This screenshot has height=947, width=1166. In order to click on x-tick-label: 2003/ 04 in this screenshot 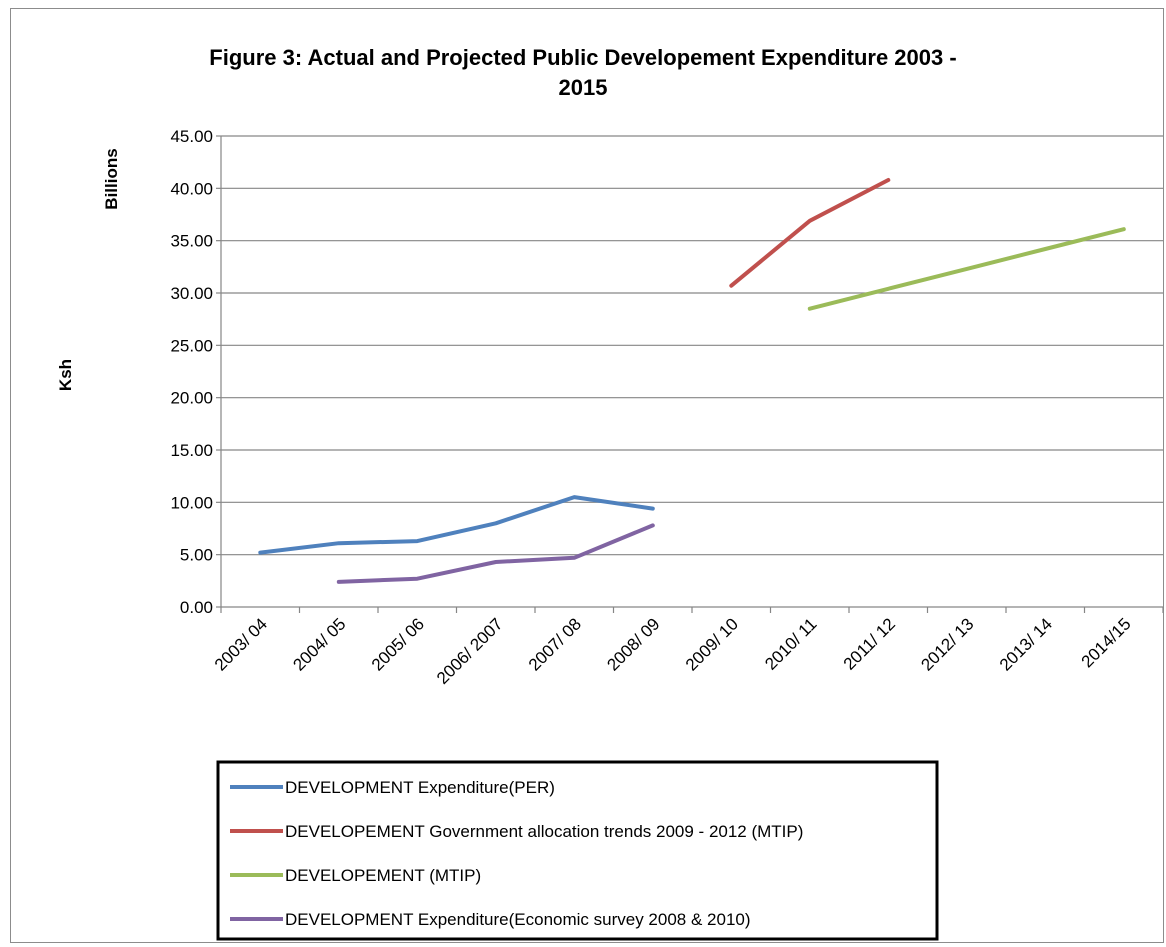, I will do `click(241, 644)`.